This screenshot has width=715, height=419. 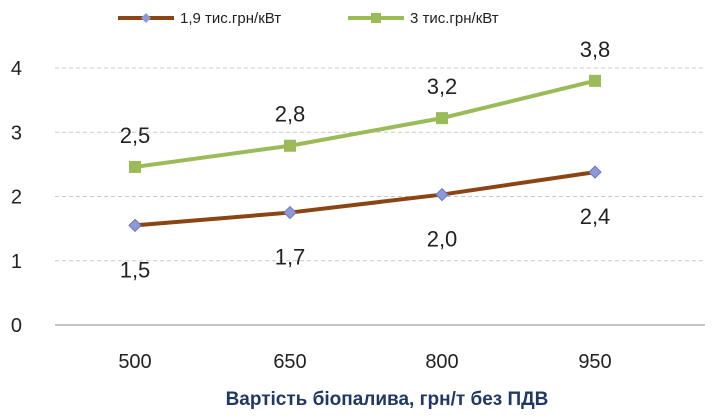 I want to click on y-tick-label: 2, so click(x=16, y=198).